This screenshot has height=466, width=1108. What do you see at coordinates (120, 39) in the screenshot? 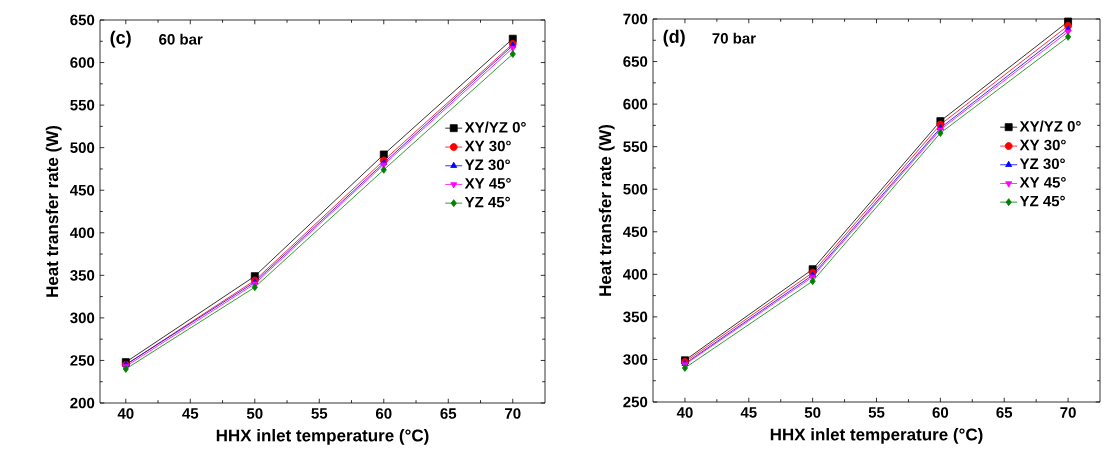
I see `annotation: (c)` at bounding box center [120, 39].